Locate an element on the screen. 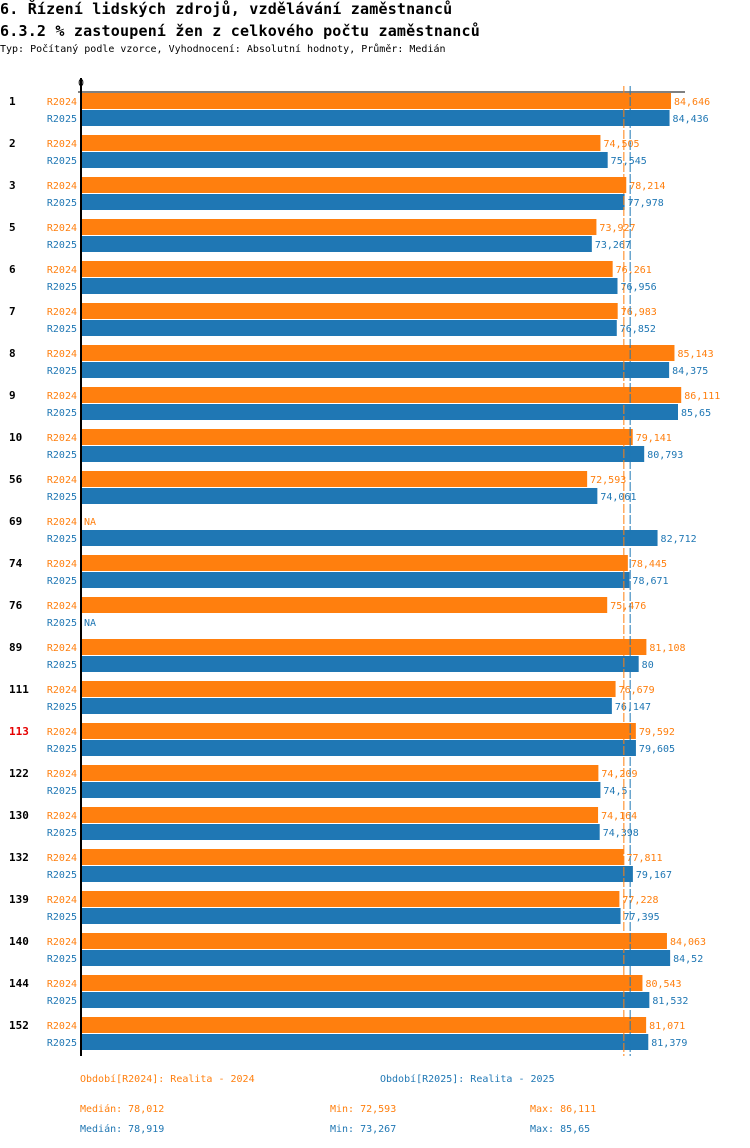 This screenshot has height=1148, width=750. value-label: 86,111 is located at coordinates (702, 396).